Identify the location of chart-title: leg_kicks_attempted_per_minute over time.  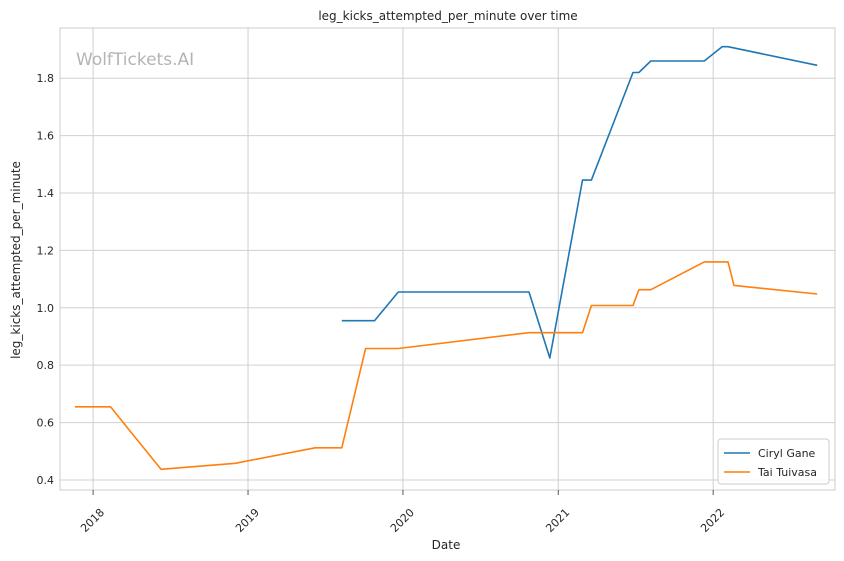
(447, 16).